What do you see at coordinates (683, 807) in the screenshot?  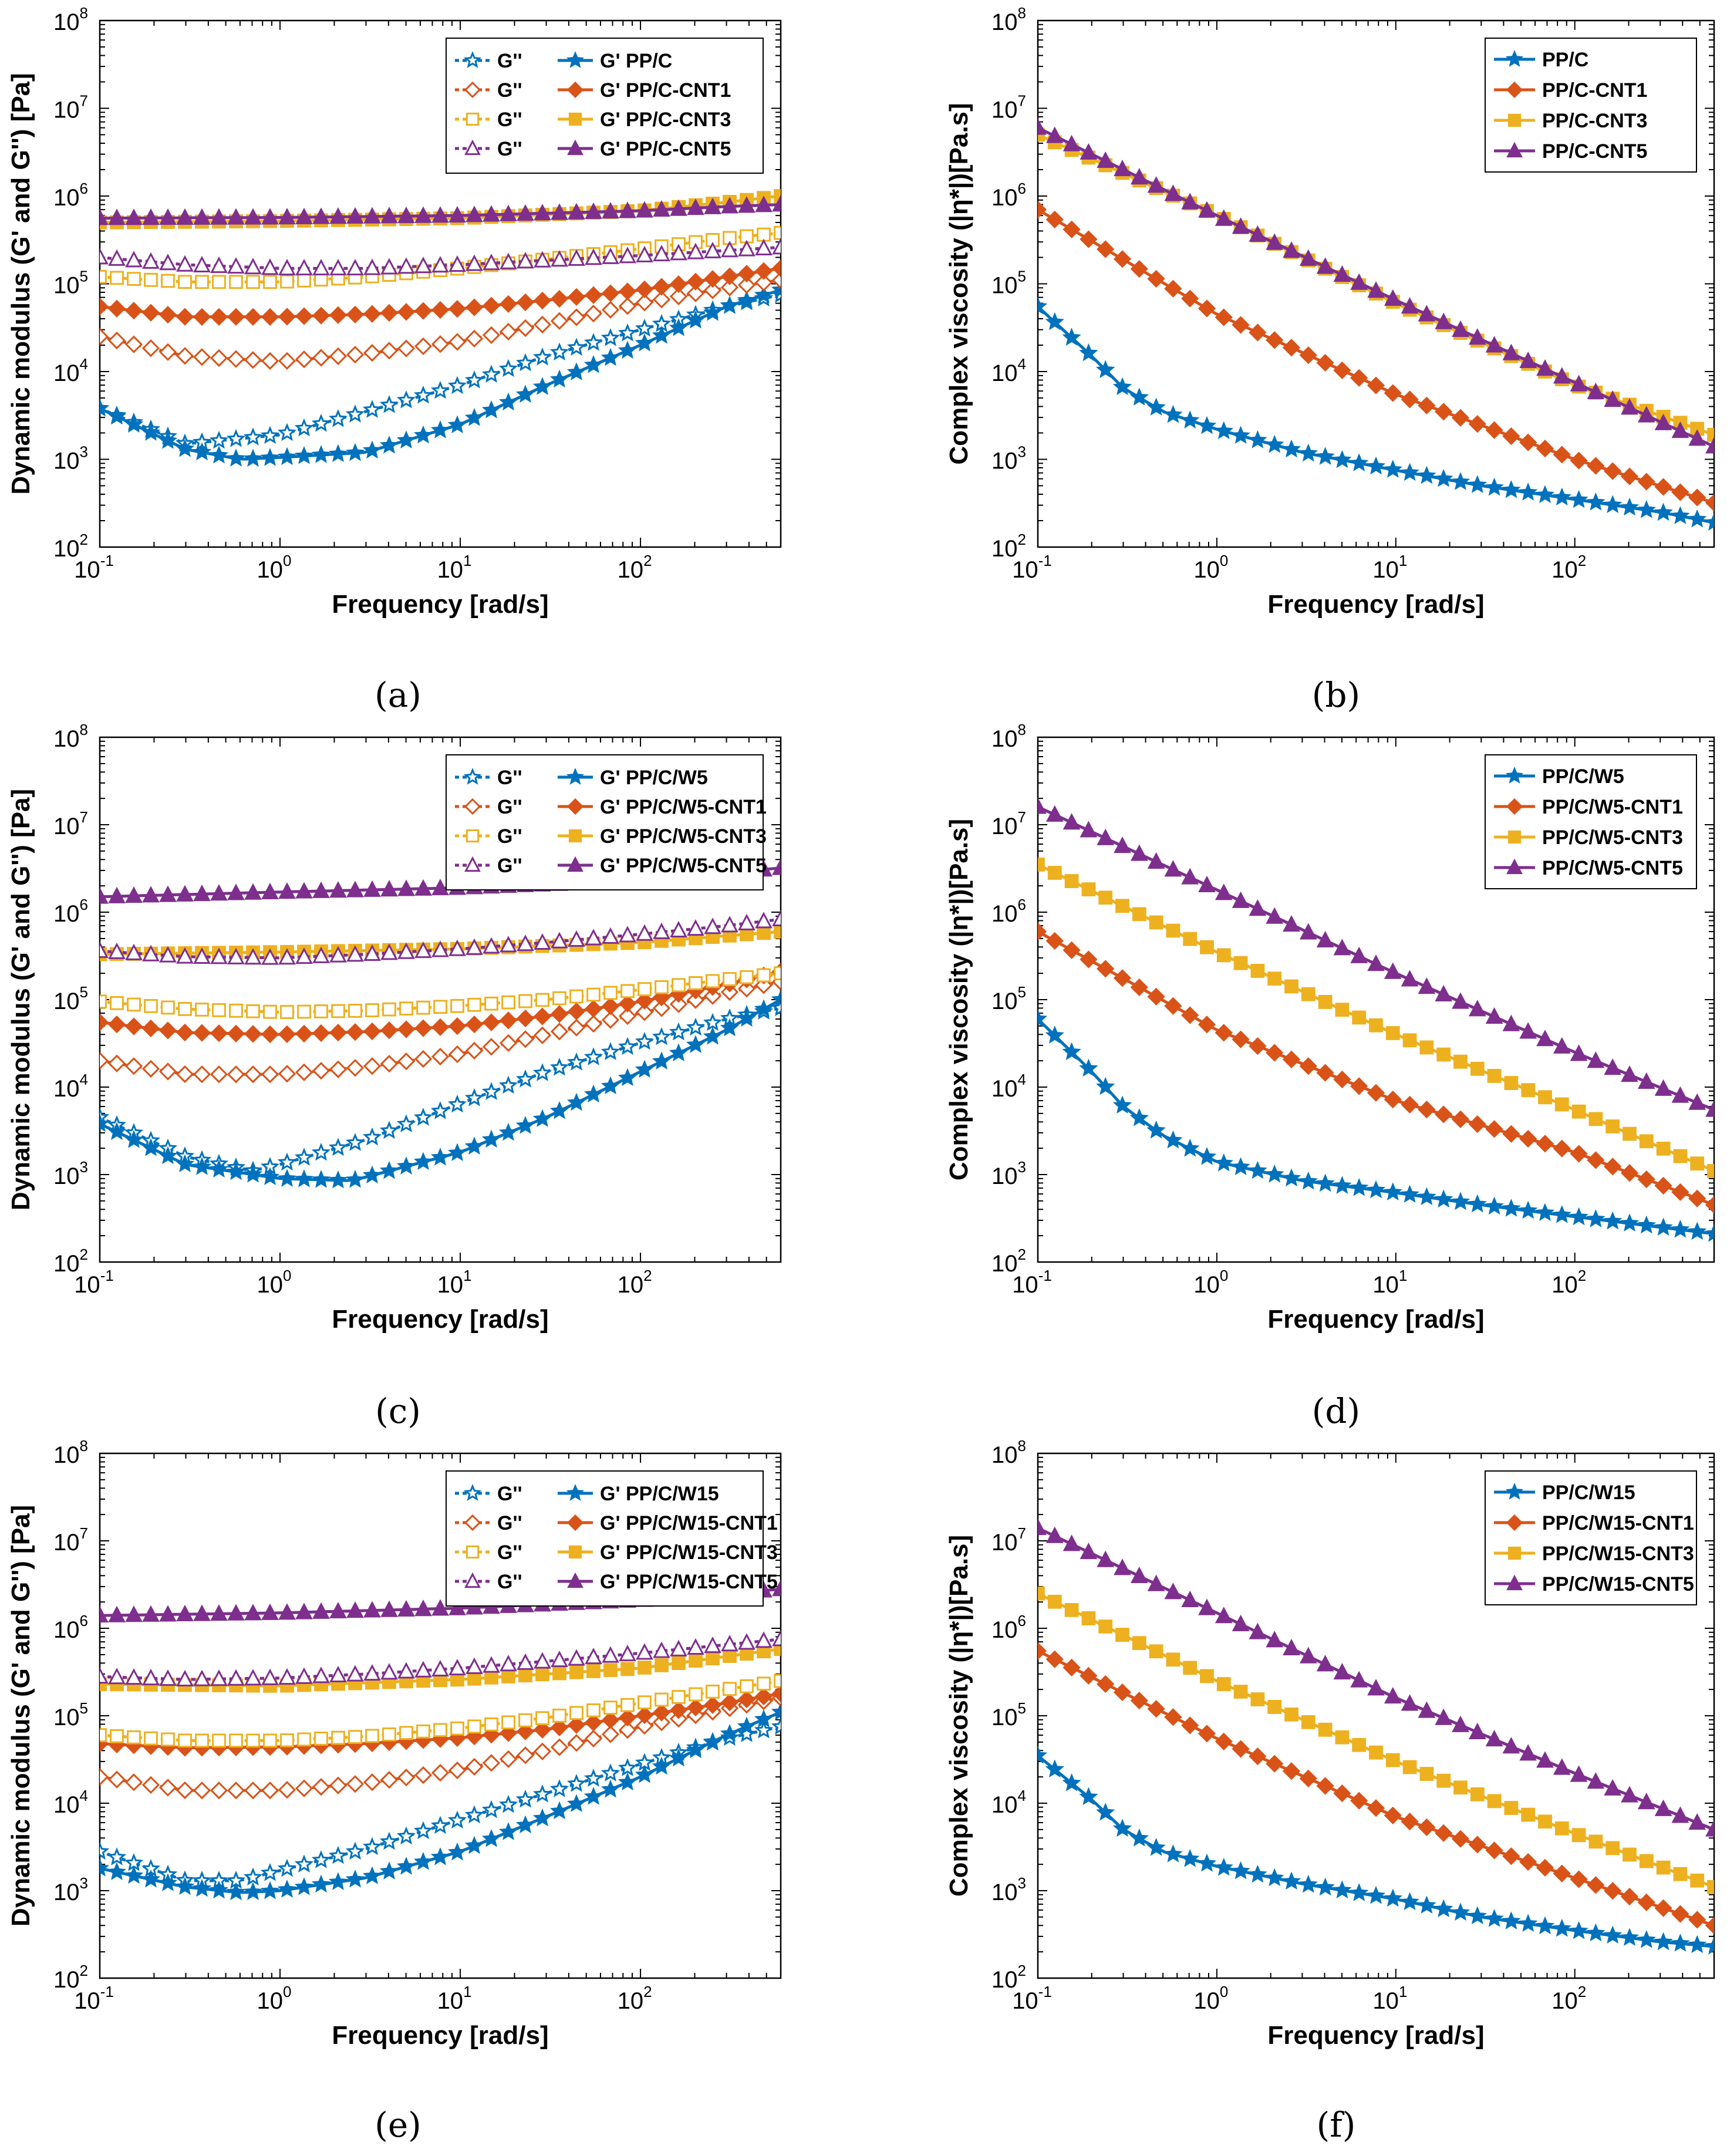 I see `legend-label: G' PP/C/W5-CNT1` at bounding box center [683, 807].